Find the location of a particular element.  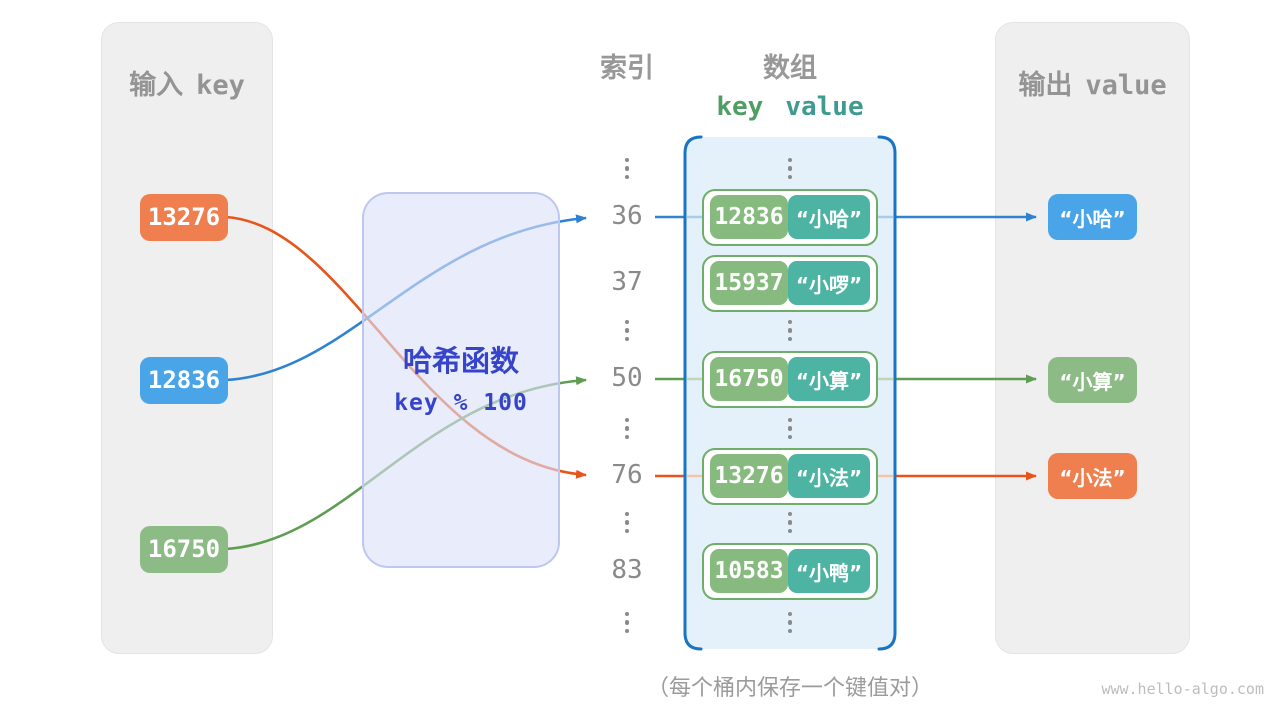

input-key-box: 13276 is located at coordinates (184, 217).